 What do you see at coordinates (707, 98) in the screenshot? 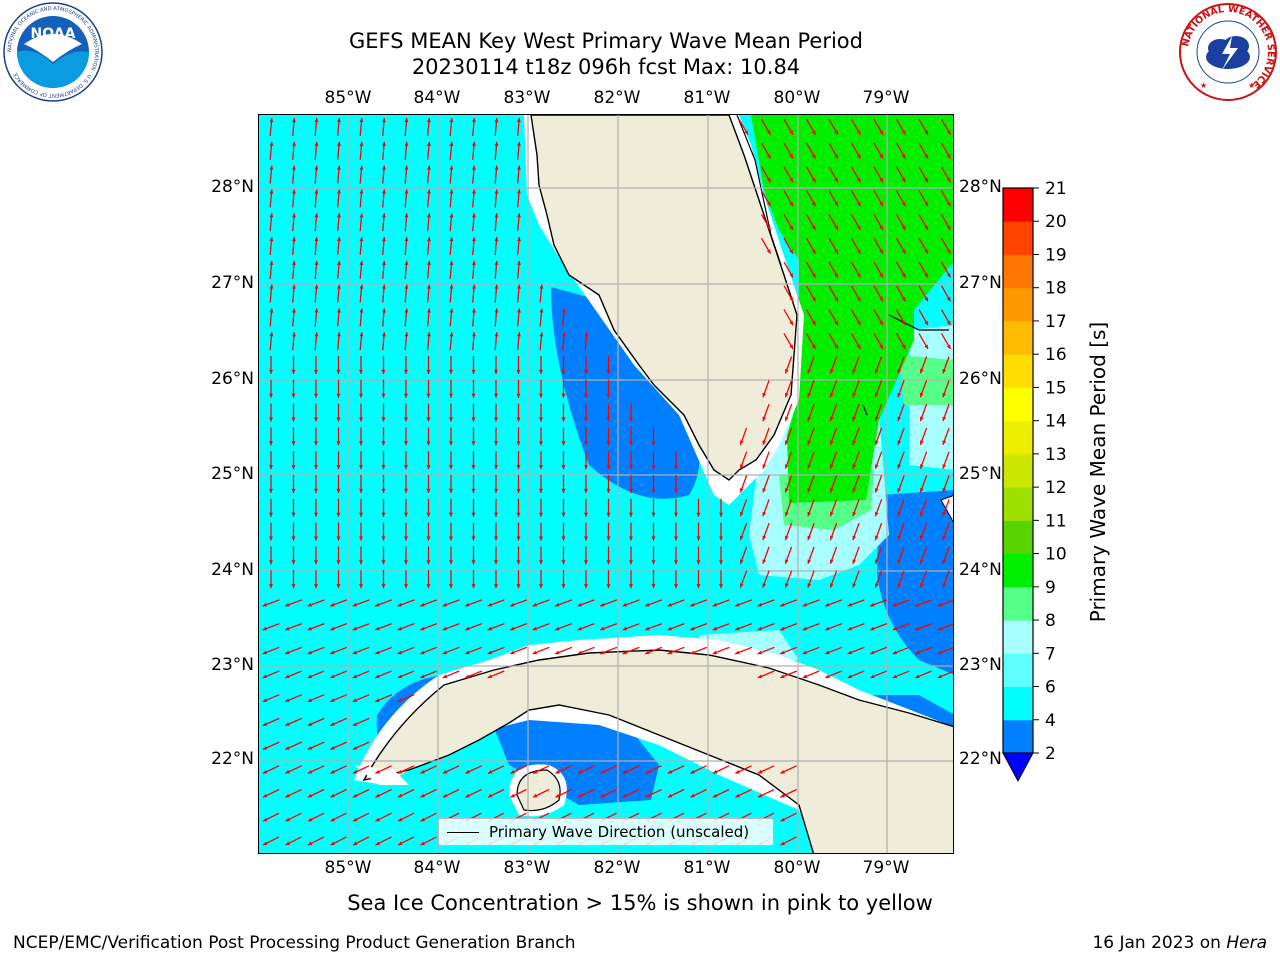
I see `lon-tick-top: 81°W` at bounding box center [707, 98].